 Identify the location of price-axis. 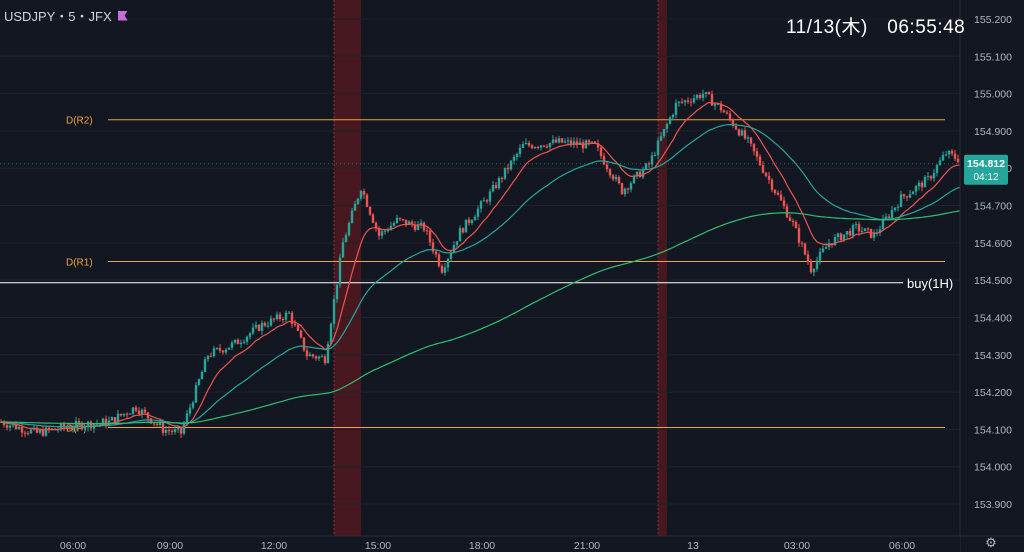
(992, 276).